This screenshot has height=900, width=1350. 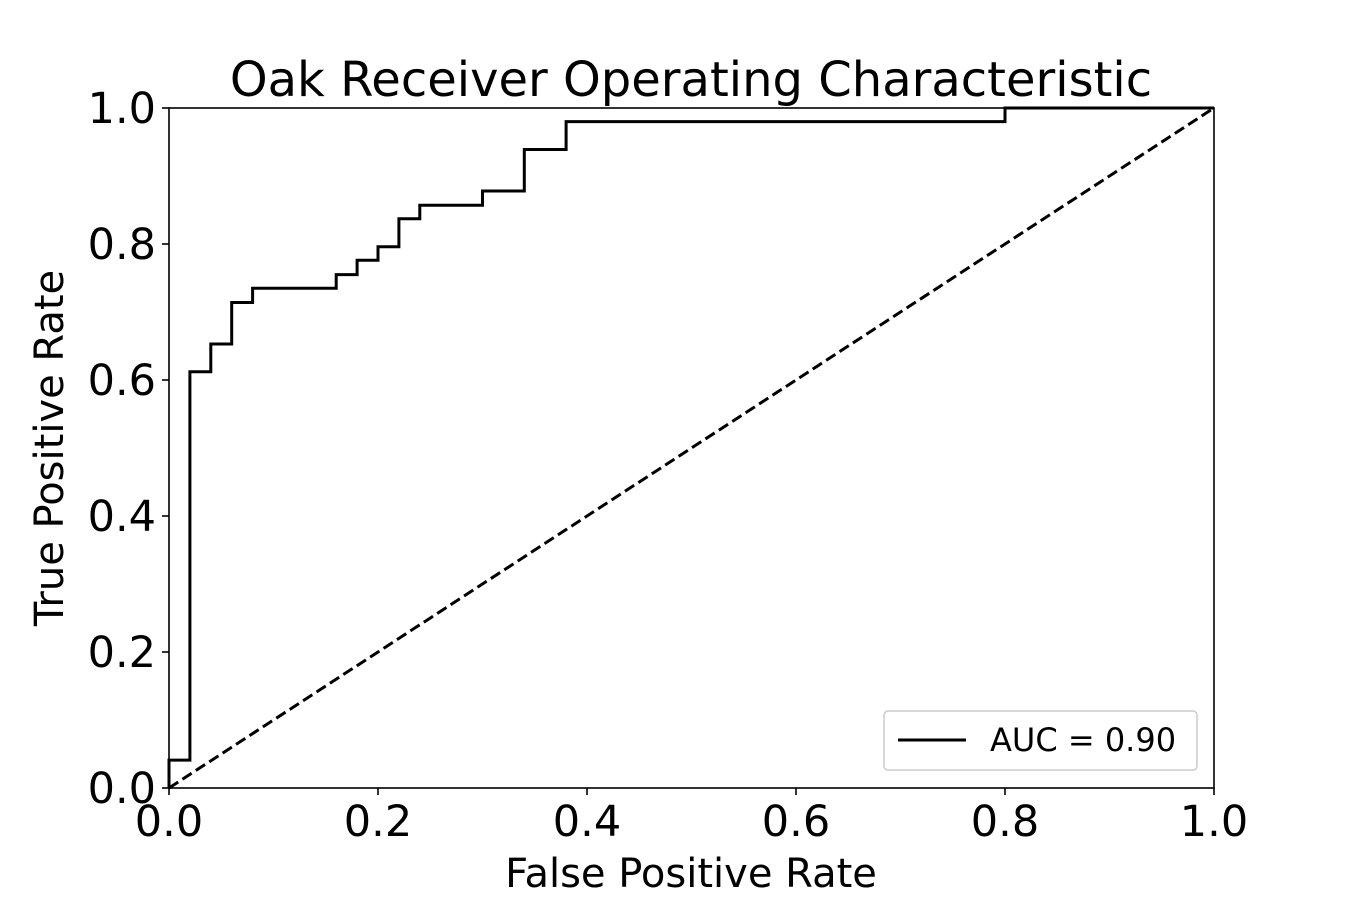 I want to click on legend: AUC = 0.90, so click(x=1040, y=740).